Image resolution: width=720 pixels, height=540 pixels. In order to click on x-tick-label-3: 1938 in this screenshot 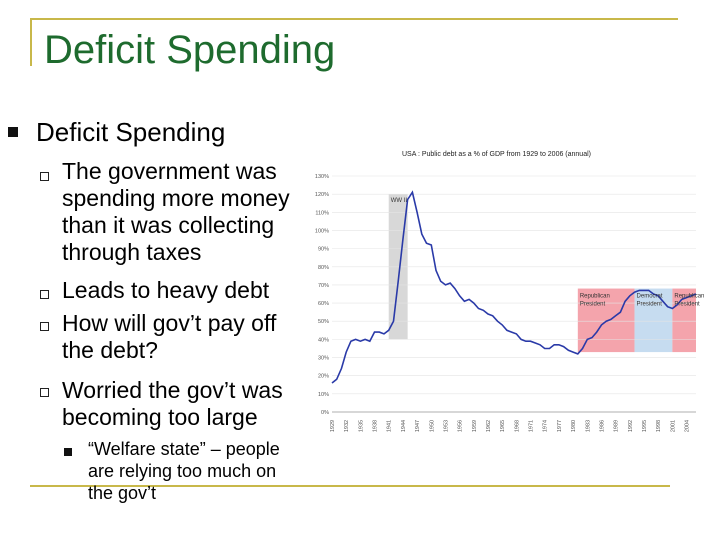, I will do `click(376, 426)`.